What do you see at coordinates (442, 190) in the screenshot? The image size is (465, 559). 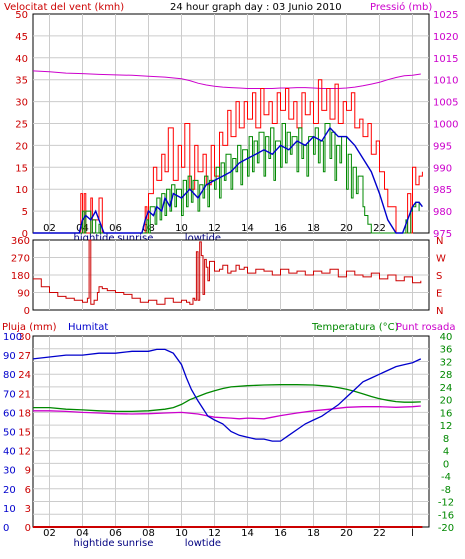 I see `pressure-tick-label: 985` at bounding box center [442, 190].